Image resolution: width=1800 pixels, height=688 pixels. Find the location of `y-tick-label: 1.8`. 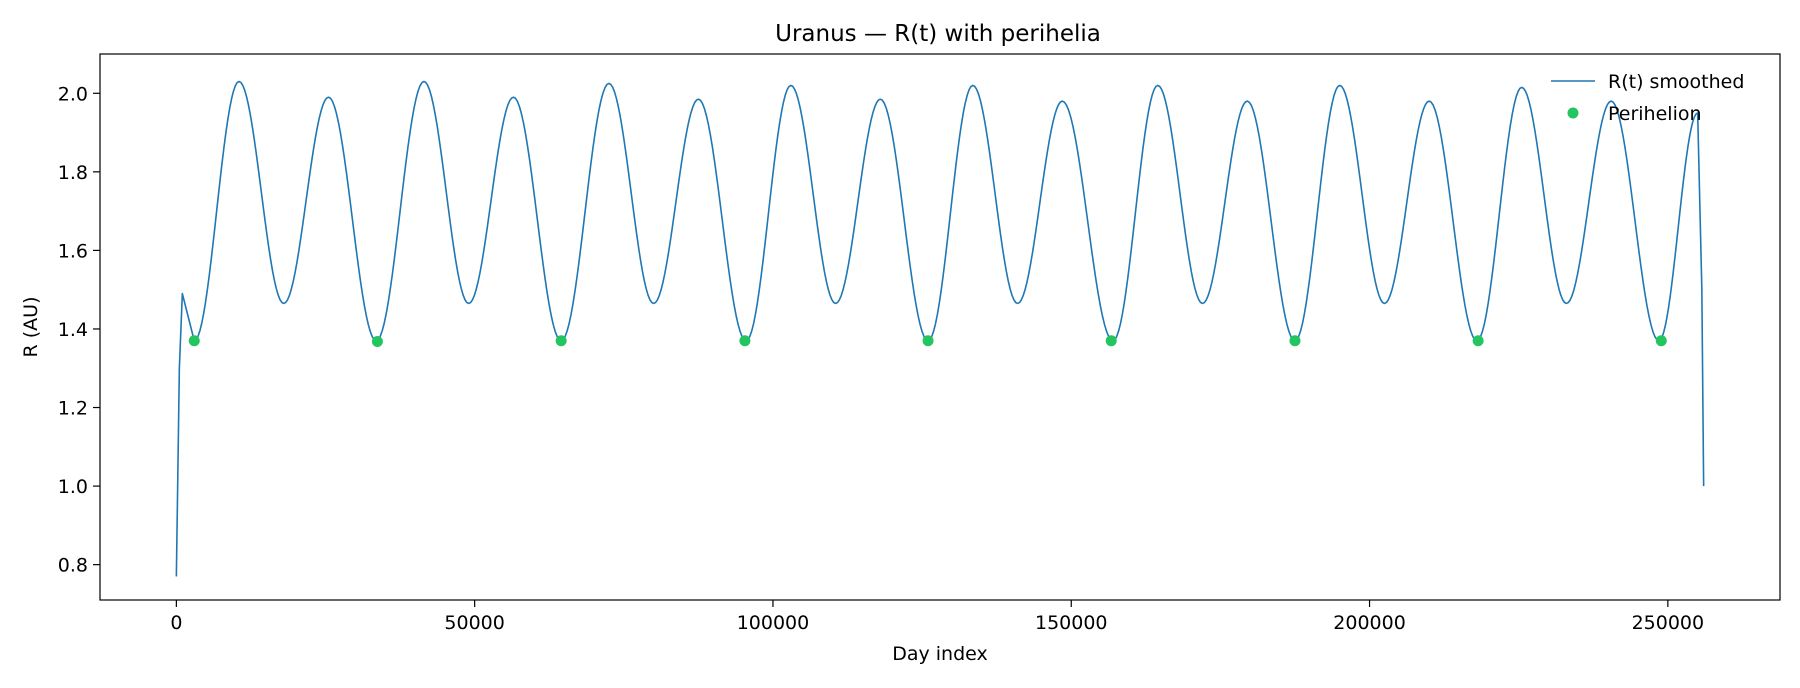

y-tick-label: 1.8 is located at coordinates (73, 173).